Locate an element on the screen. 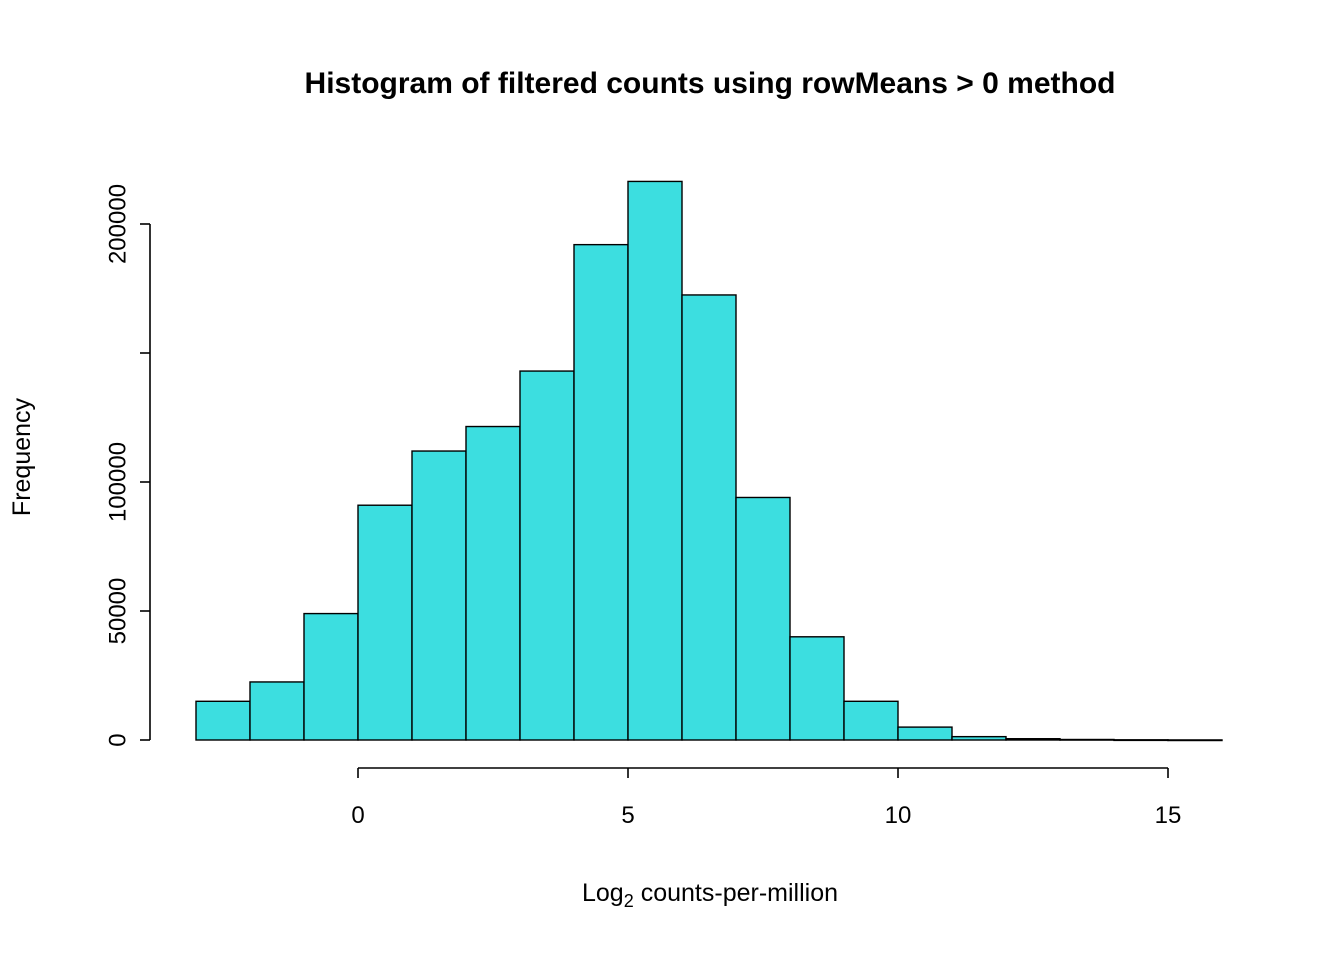 Image resolution: width=1344 pixels, height=960 pixels. x-axis-label-prefix: Log is located at coordinates (603, 893).